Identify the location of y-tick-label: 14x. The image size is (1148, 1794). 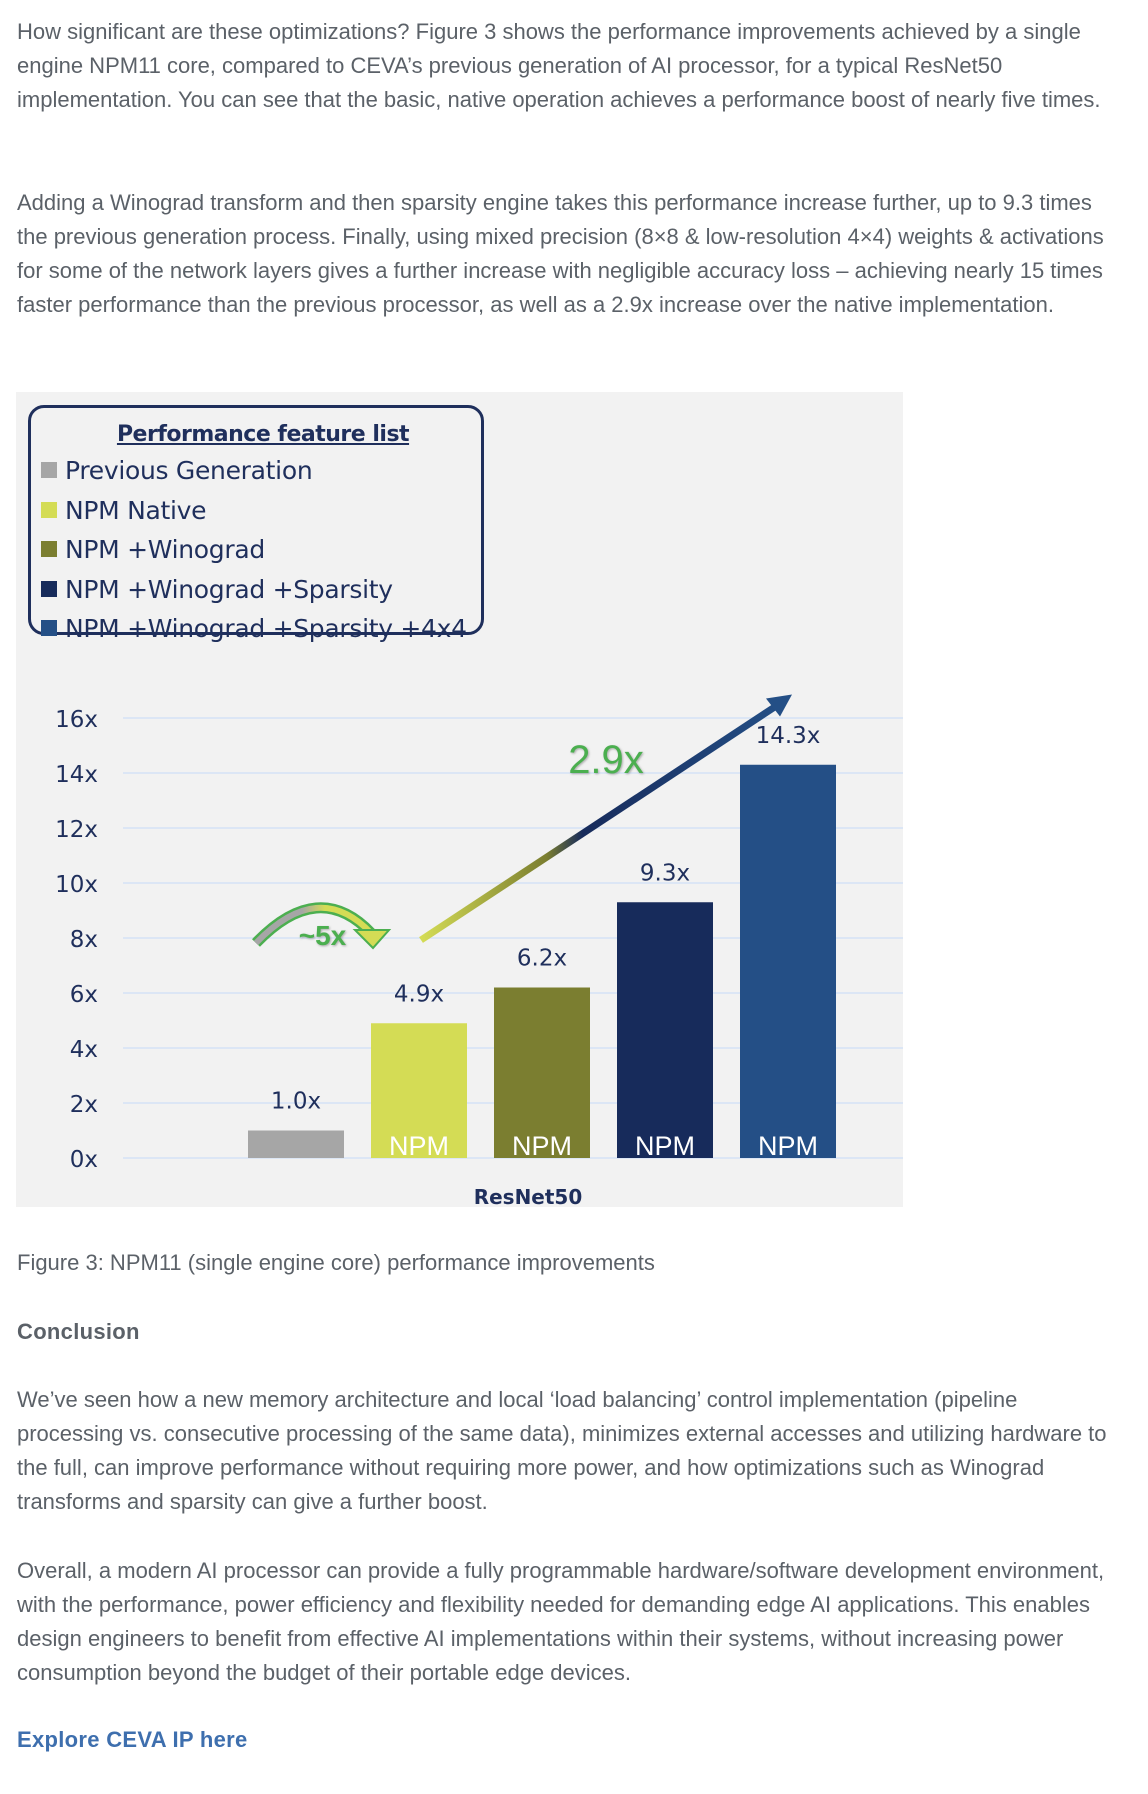
(76, 775).